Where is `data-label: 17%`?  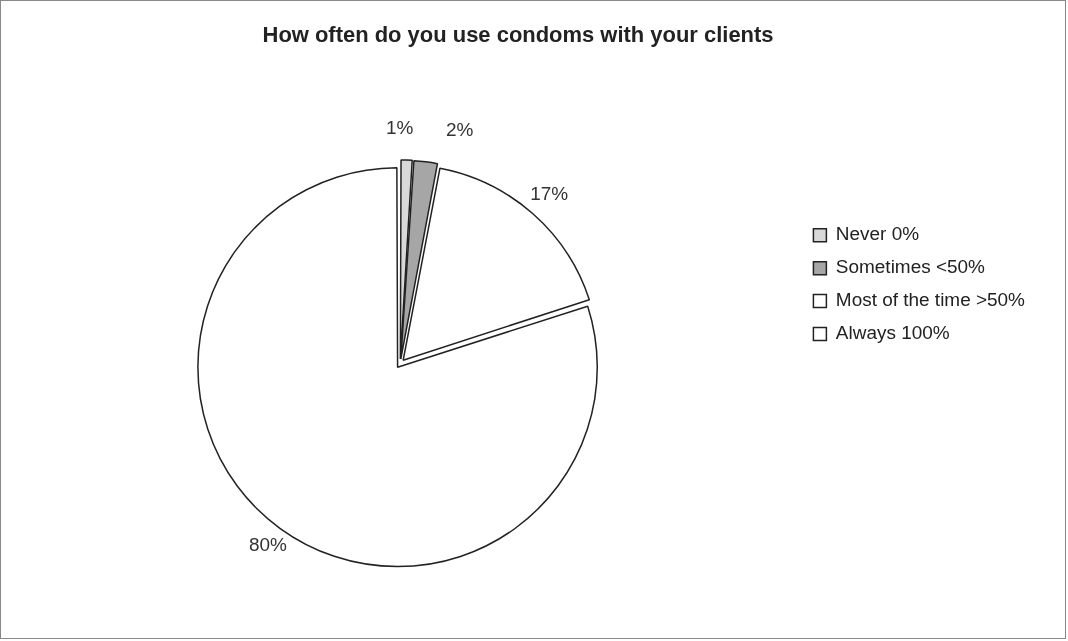
data-label: 17% is located at coordinates (549, 194).